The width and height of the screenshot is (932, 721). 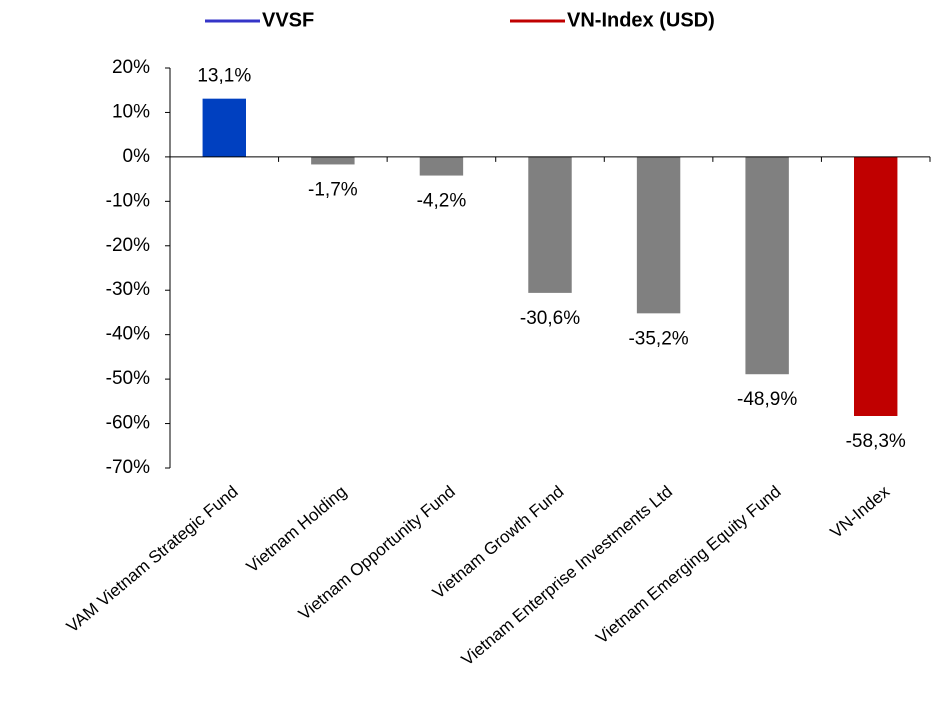 What do you see at coordinates (128, 378) in the screenshot?
I see `y-tick-label: -50%` at bounding box center [128, 378].